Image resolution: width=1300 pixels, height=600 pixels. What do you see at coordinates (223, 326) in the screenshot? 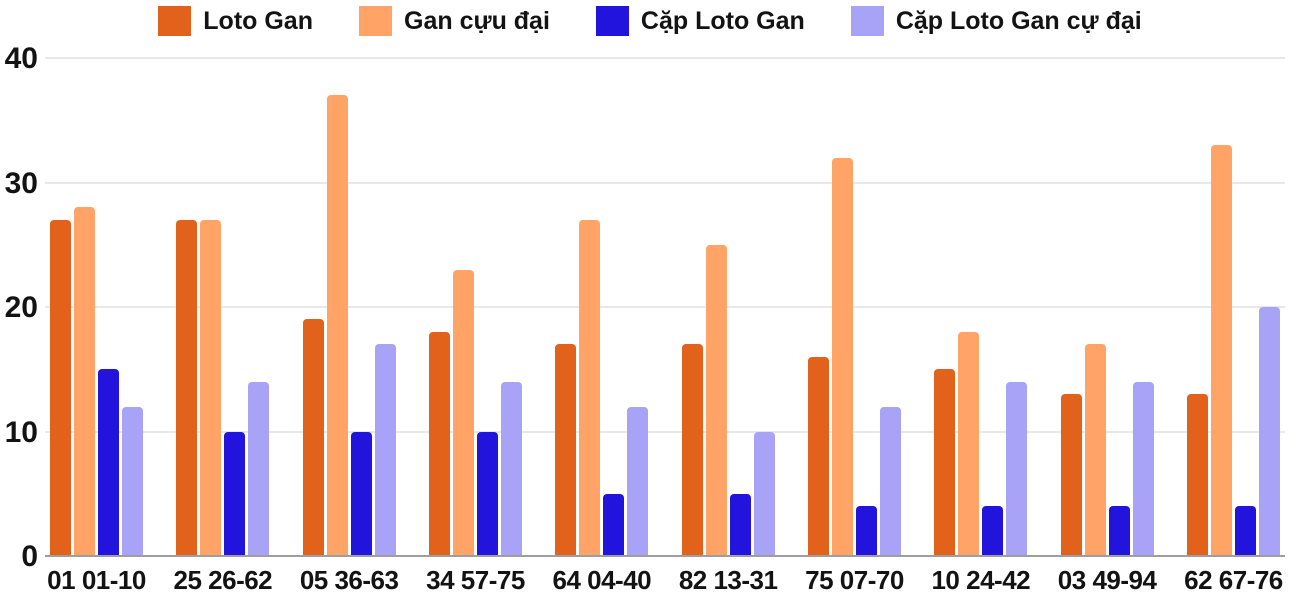
I see `bar-group: 25 26-62` at bounding box center [223, 326].